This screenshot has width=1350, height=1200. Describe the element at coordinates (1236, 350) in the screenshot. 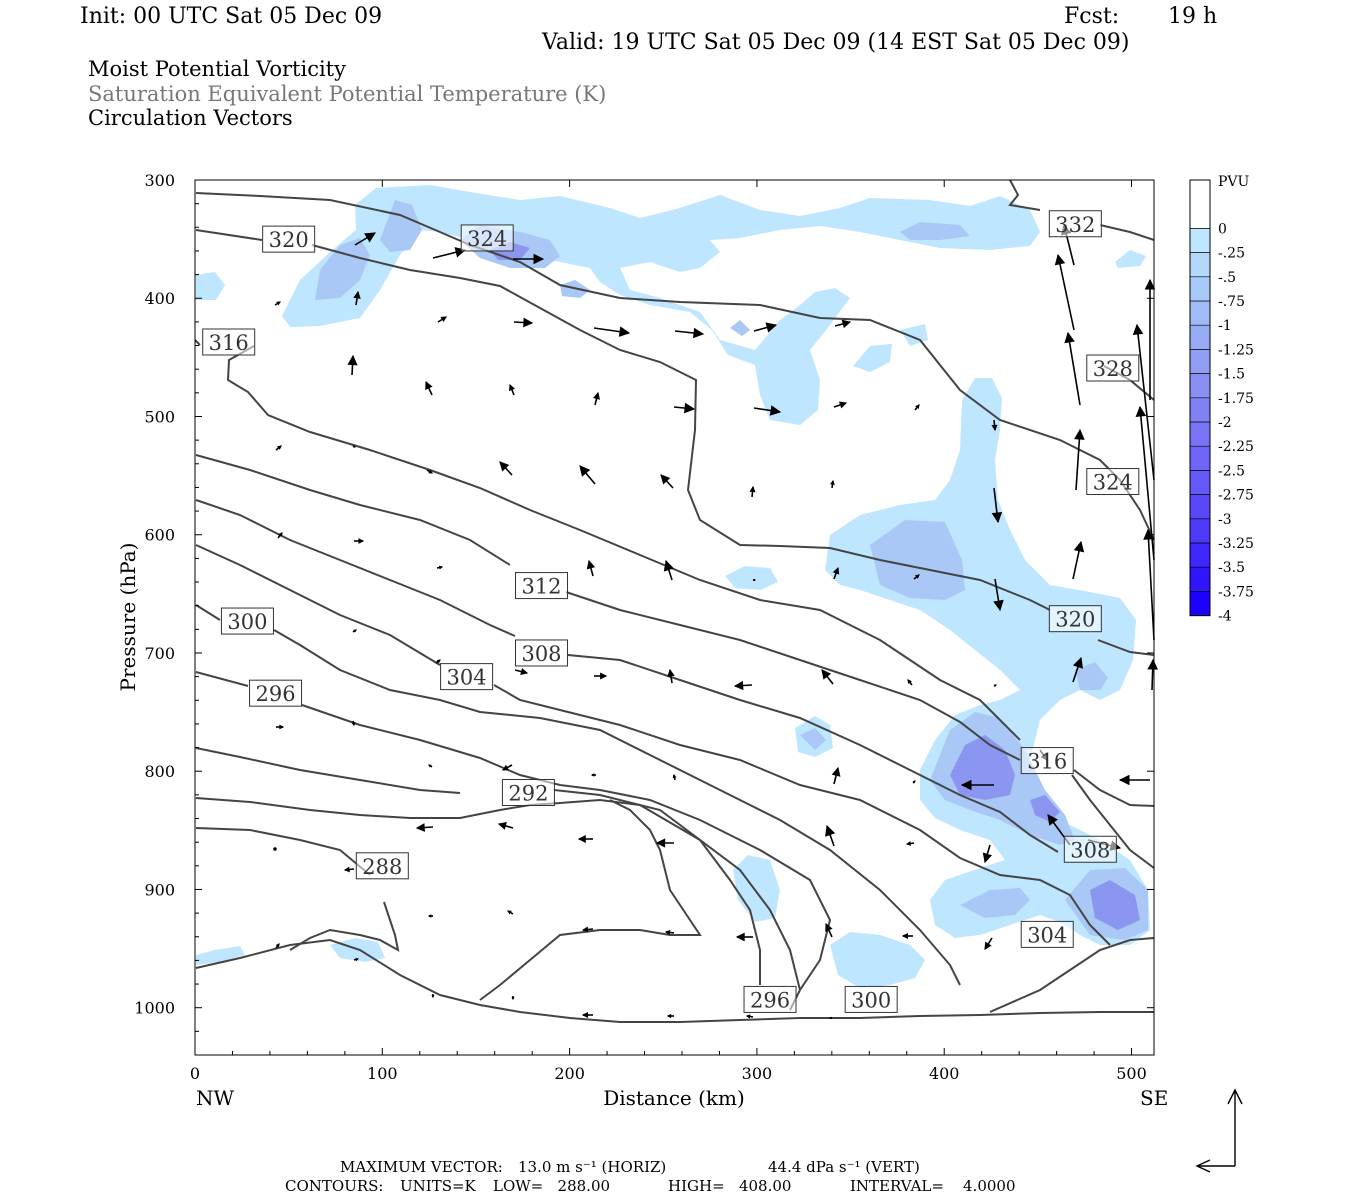

I see `colorbar-label: -1.25` at that location.